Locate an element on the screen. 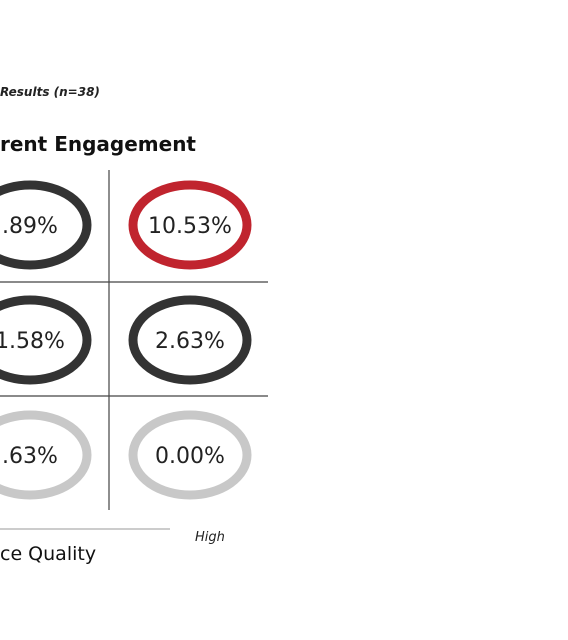 The height and width of the screenshot is (640, 568). cell-value-r1-c0: 1.58% is located at coordinates (32, 341).